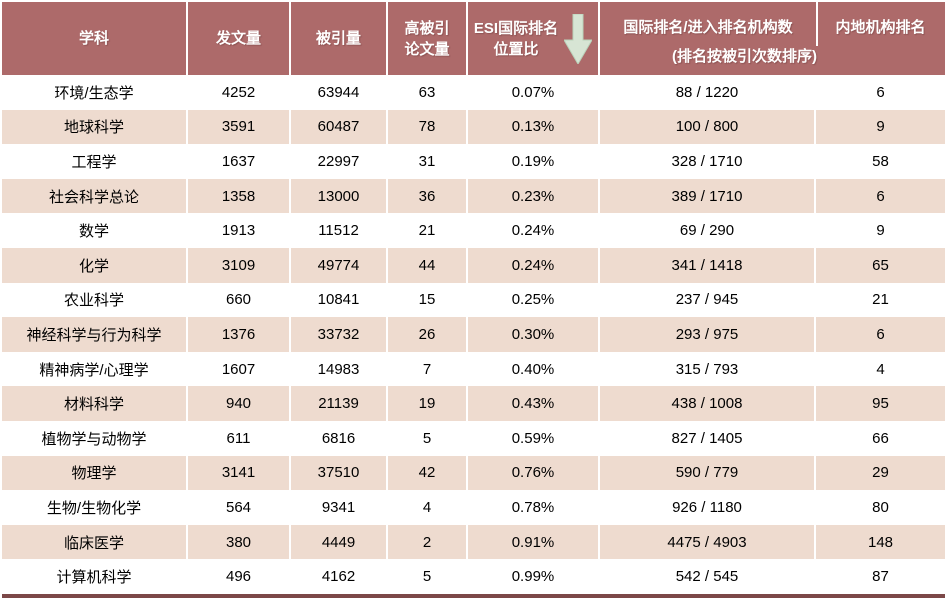 The width and height of the screenshot is (947, 603). Describe the element at coordinates (772, 38) in the screenshot. I see `header-group-rankings: 国际排名/进入排名机构数 内地机构排名 (排名按被引次数排序)` at that location.